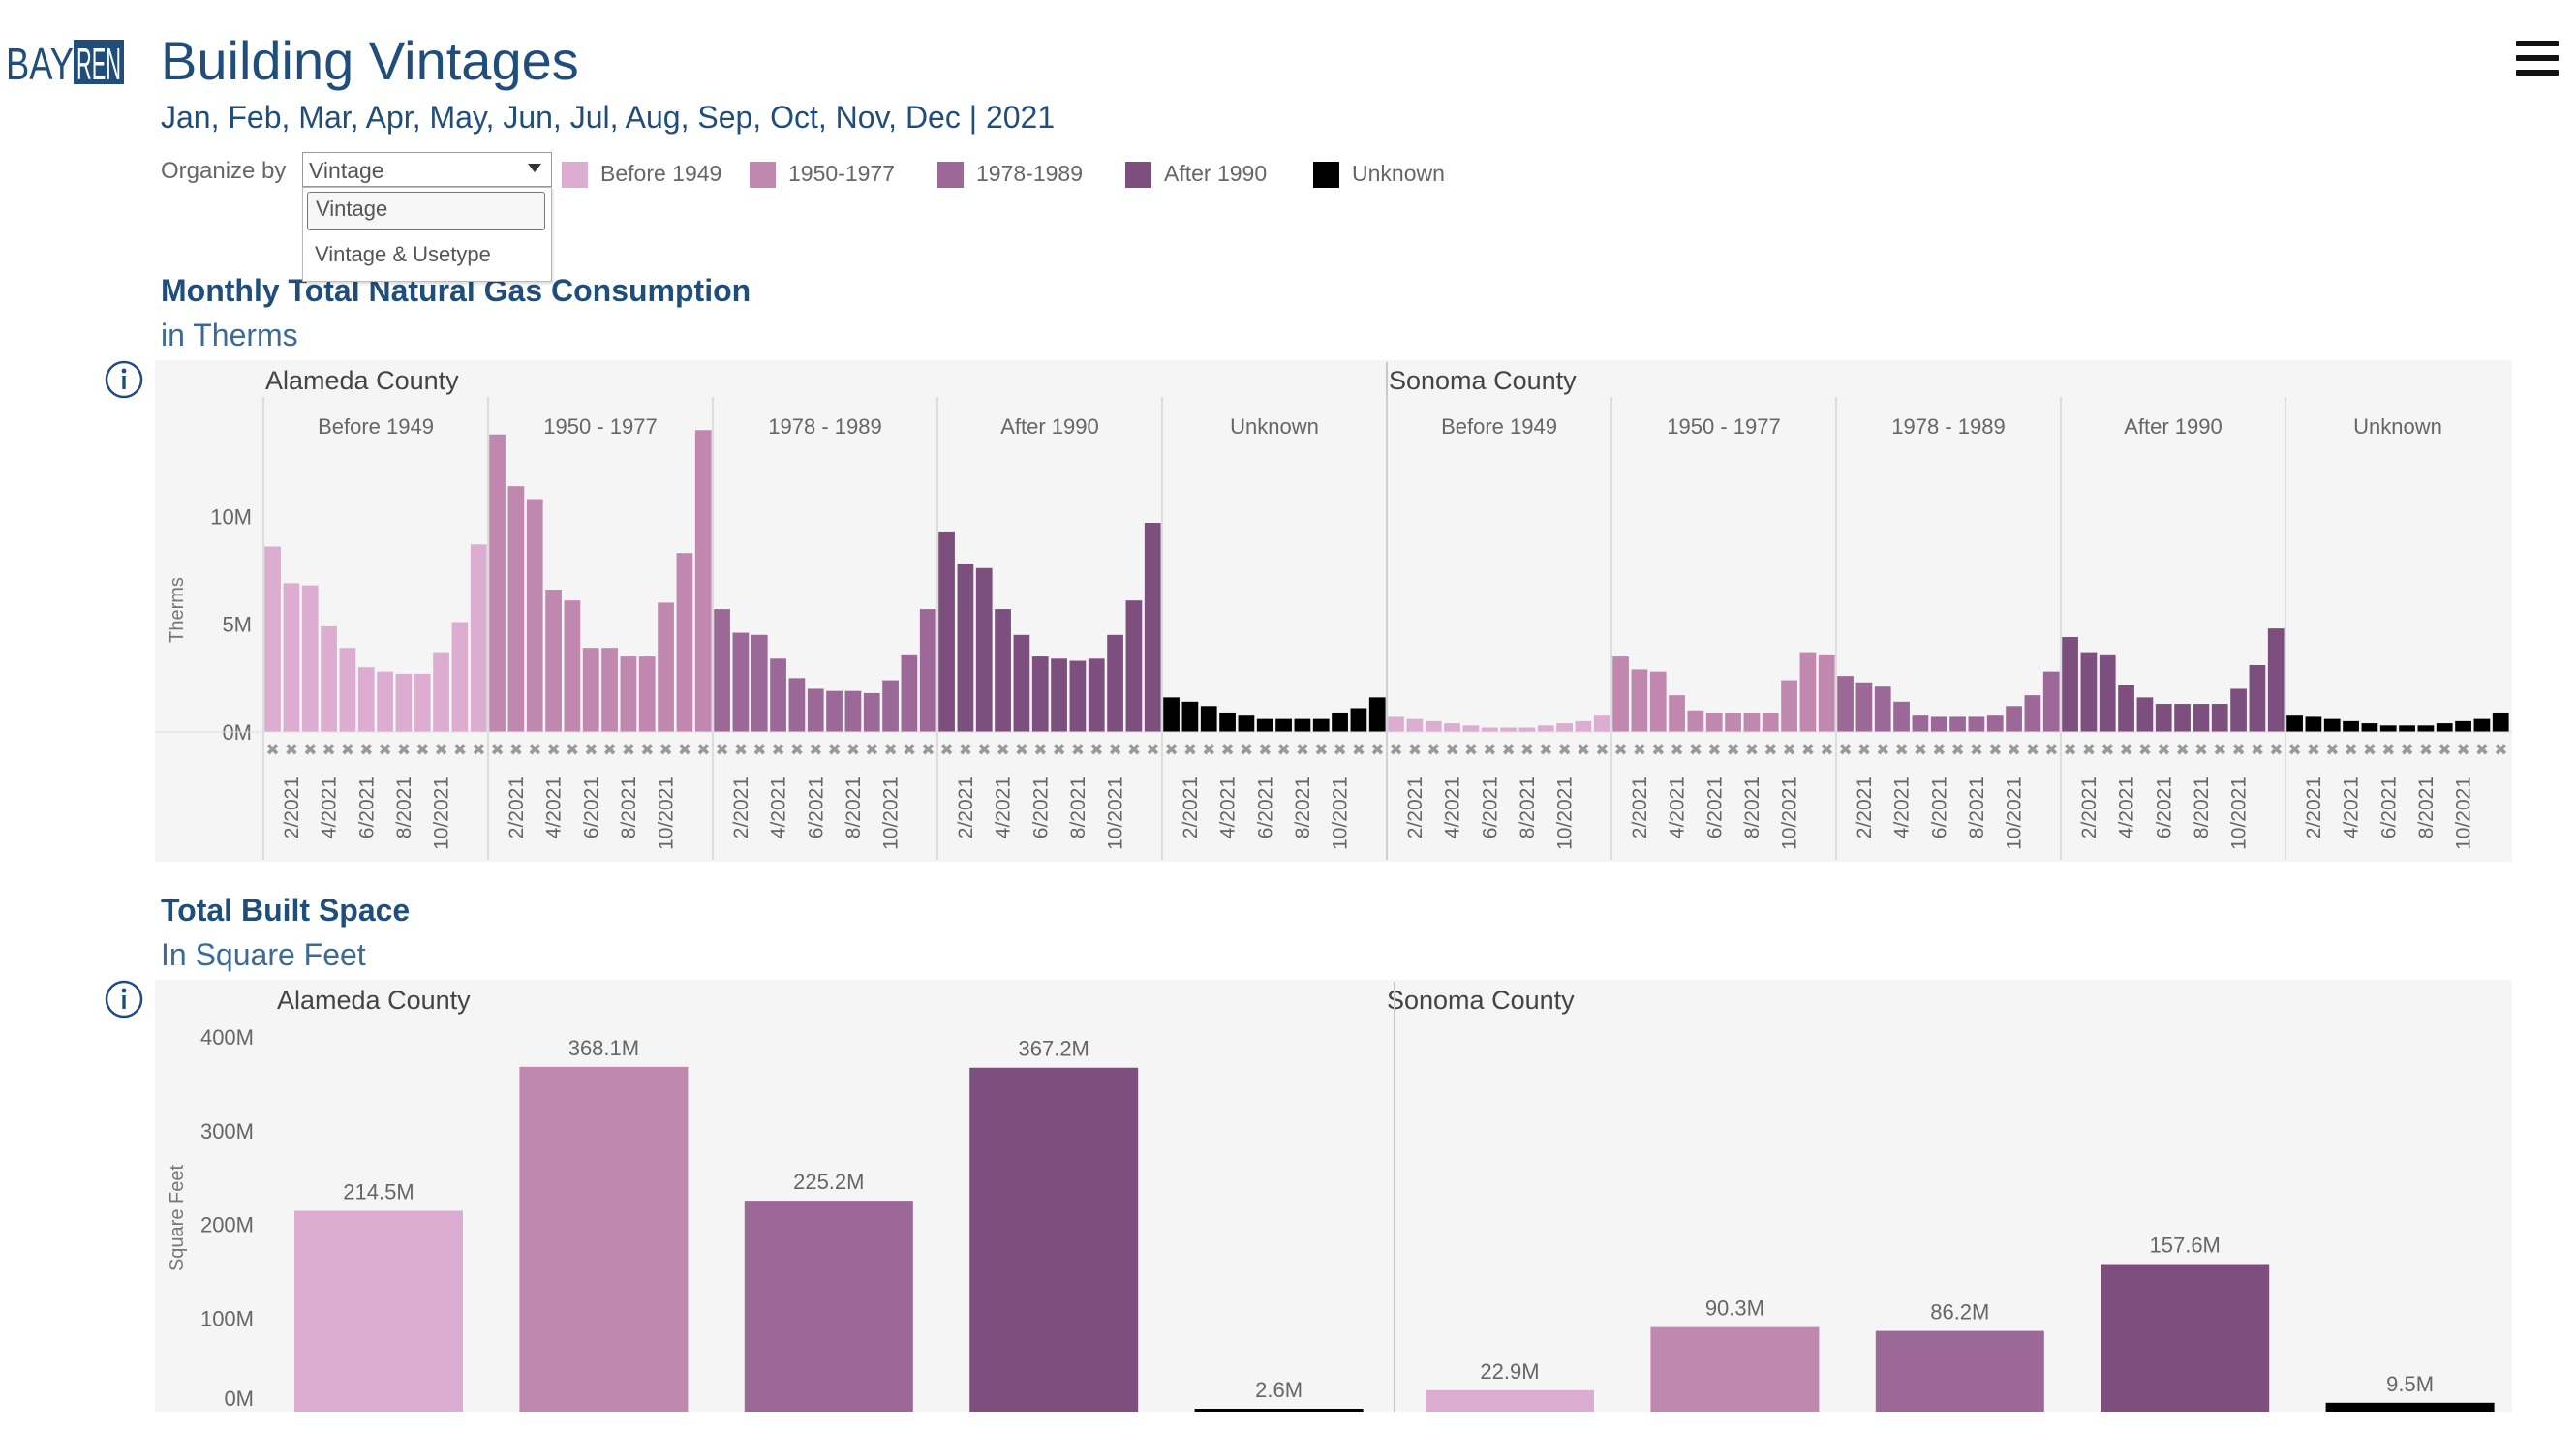  I want to click on dropdown-option-vintage: Vintage, so click(426, 211).